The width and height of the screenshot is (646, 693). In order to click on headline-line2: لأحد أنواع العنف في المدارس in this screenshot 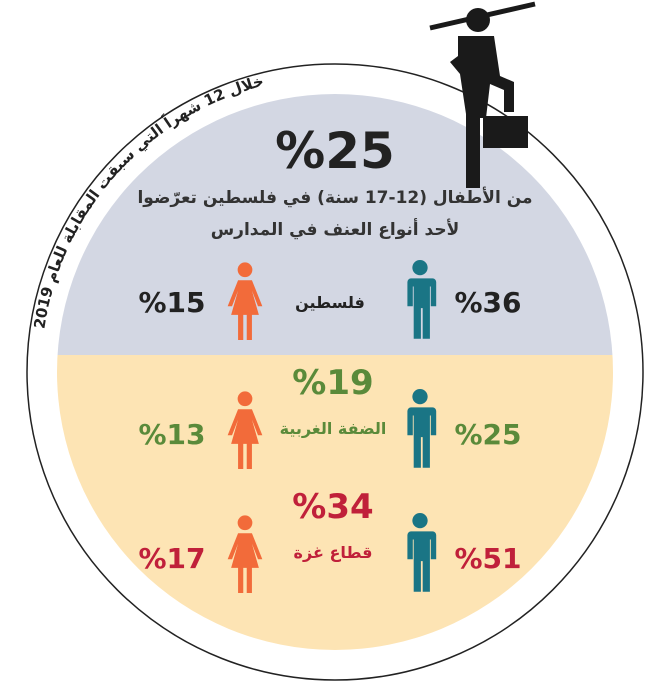, I will do `click(335, 229)`.